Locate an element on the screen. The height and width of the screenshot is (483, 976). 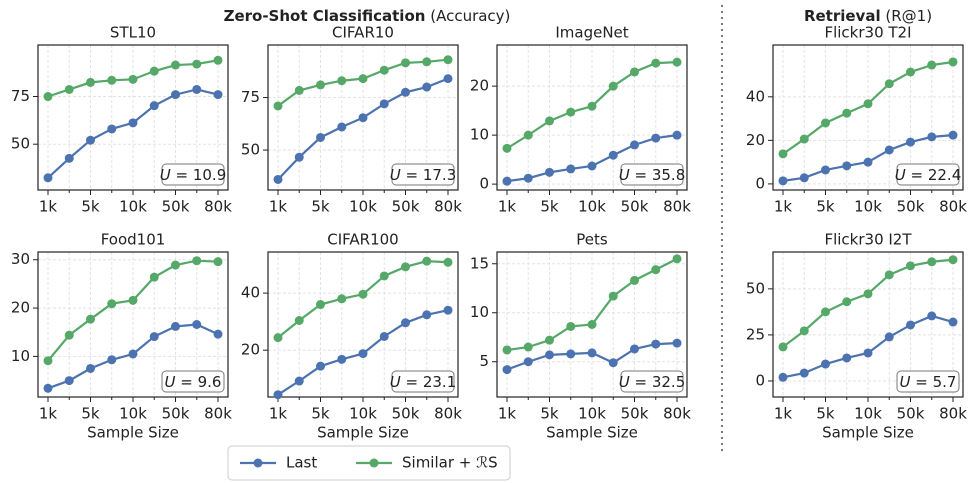
annotation: U = 17.3 is located at coordinates (423, 175).